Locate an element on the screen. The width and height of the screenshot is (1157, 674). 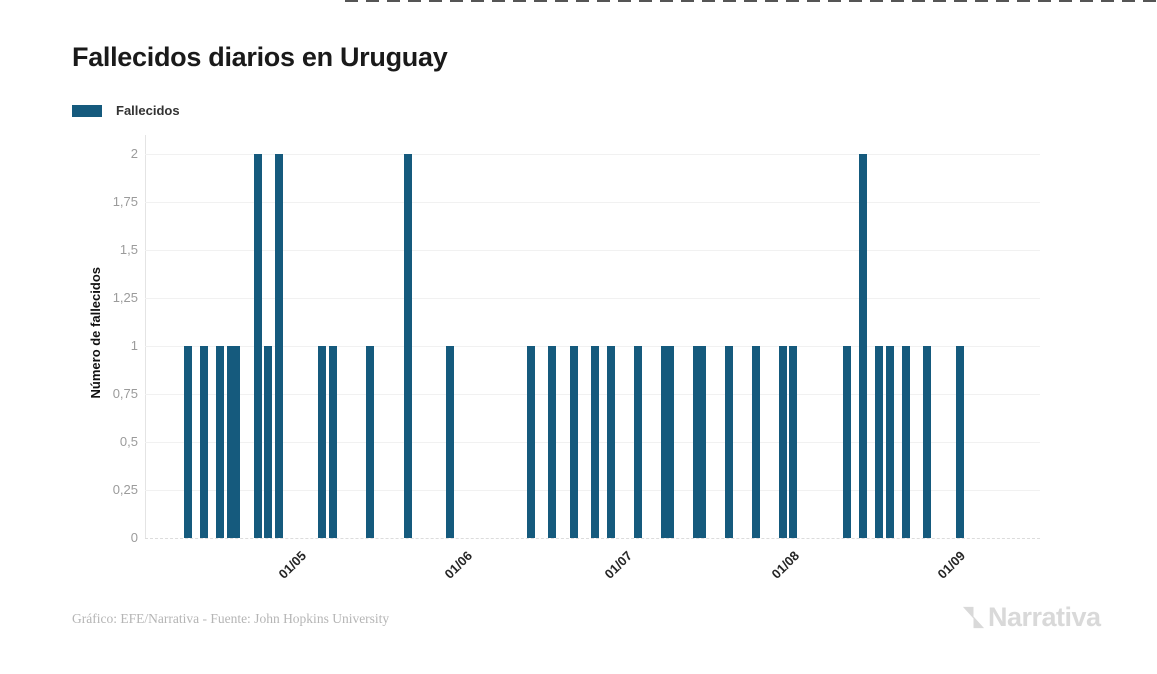
y-axis-tick-label: 2 is located at coordinates (134, 153).